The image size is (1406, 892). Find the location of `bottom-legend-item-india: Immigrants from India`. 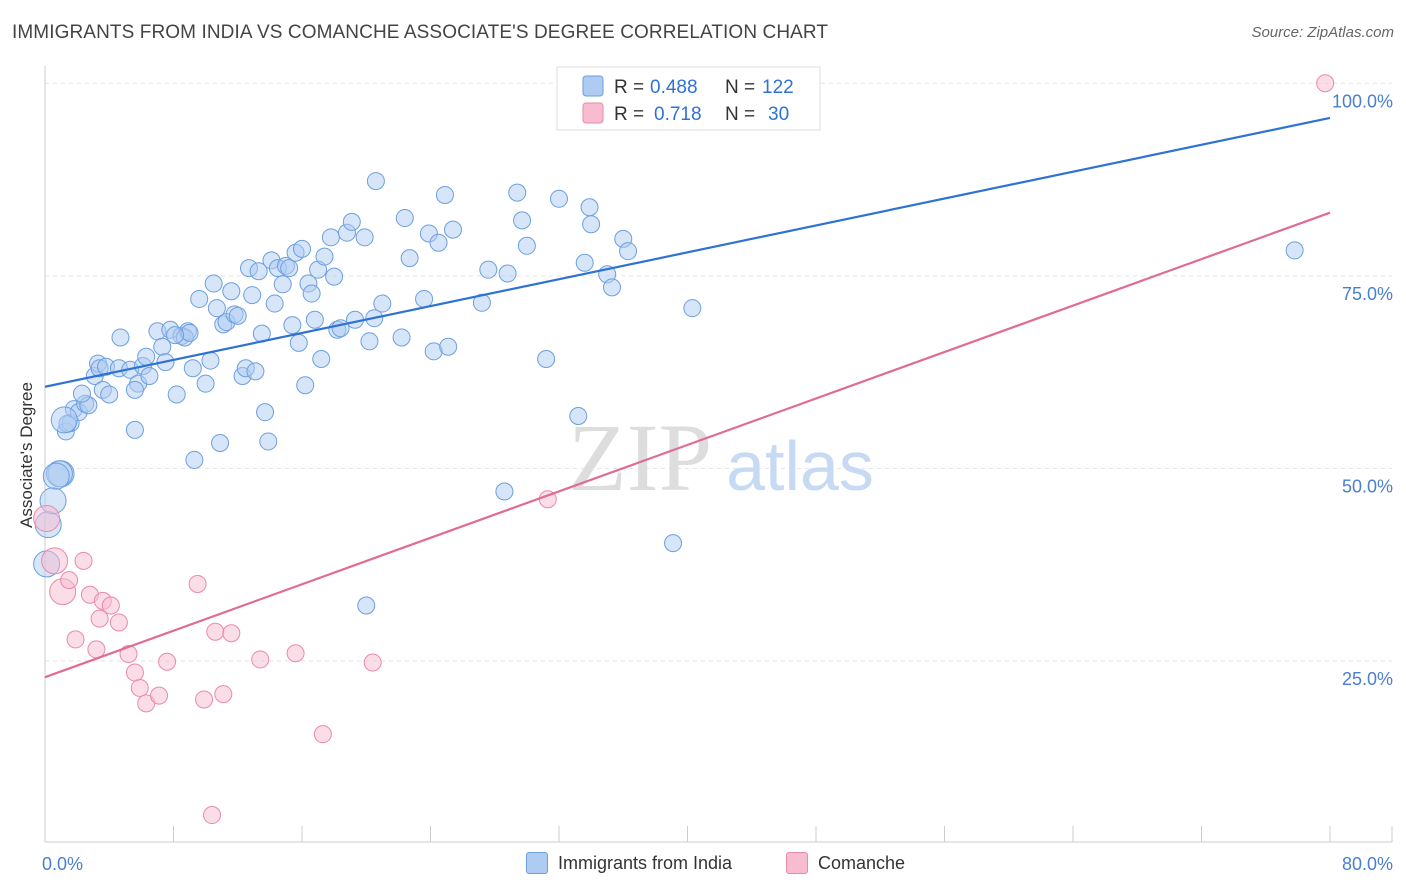

bottom-legend-item-india: Immigrants from India is located at coordinates (629, 863).